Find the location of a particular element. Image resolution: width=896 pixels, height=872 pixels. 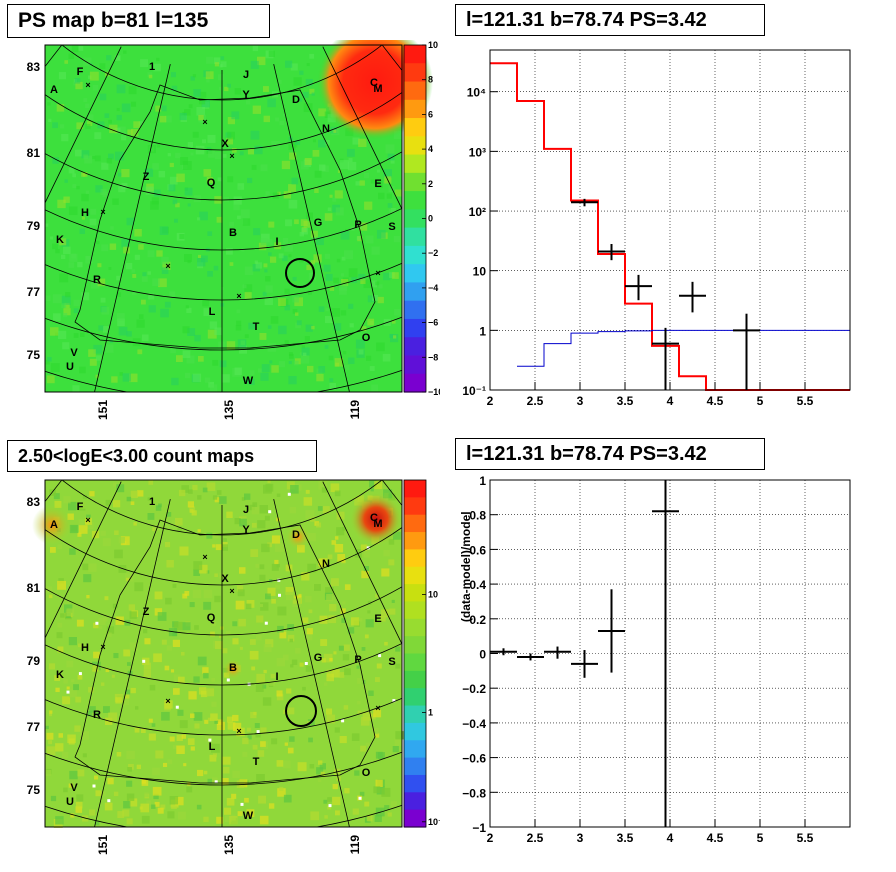

meridian-line is located at coordinates (362, 563).